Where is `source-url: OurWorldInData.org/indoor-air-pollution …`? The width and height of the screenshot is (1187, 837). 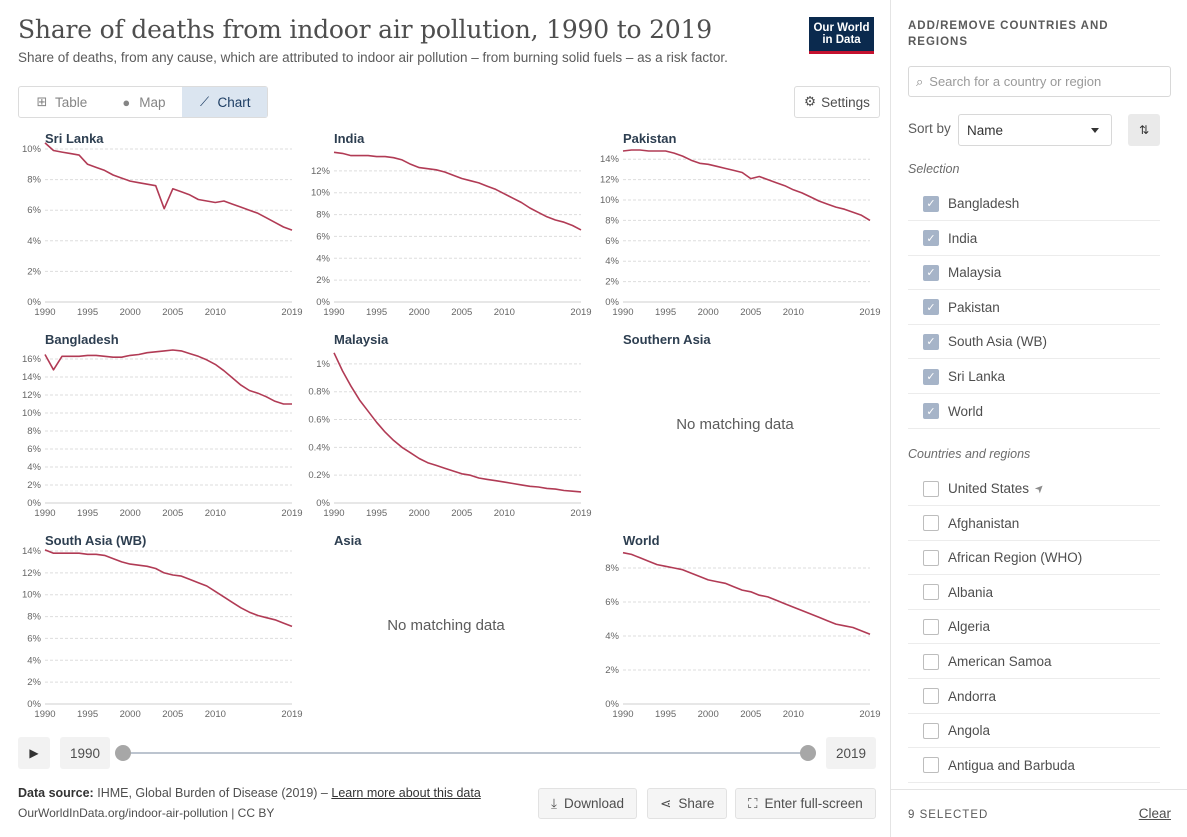
source-url: OurWorldInData.org/indoor-air-pollution … is located at coordinates (146, 813).